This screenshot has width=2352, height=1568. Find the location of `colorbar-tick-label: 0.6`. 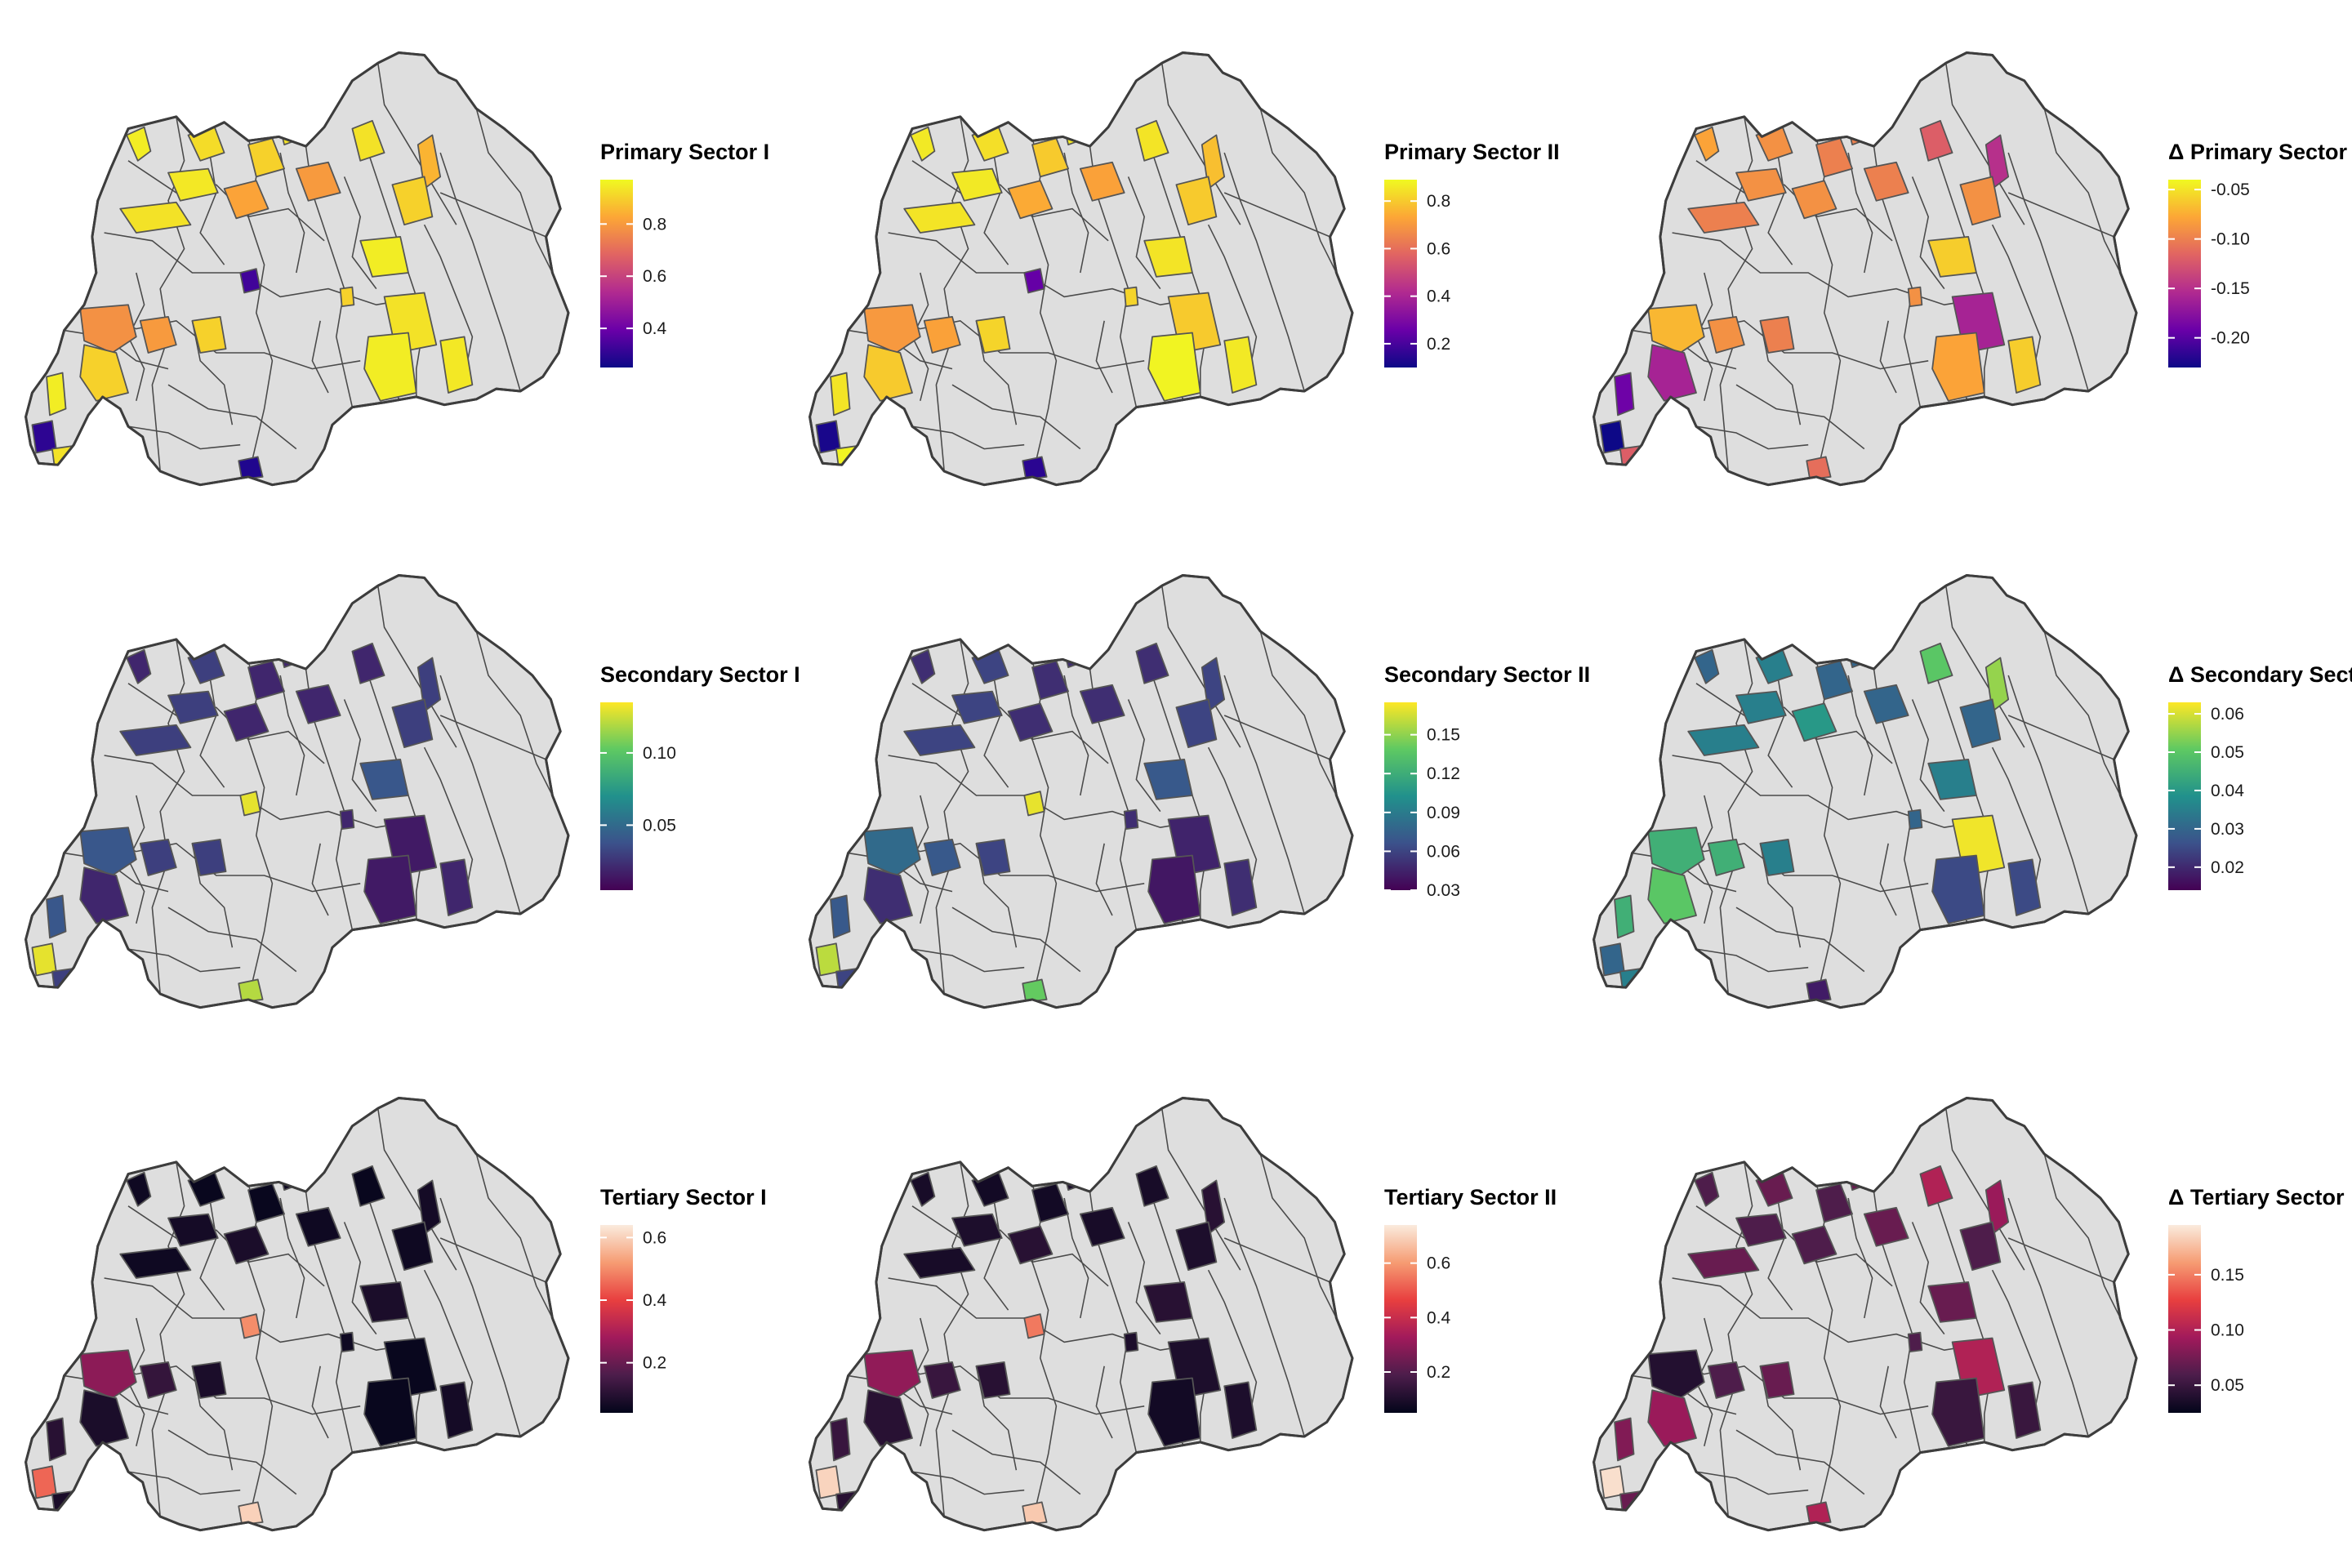

colorbar-tick-label: 0.6 is located at coordinates (1438, 248).